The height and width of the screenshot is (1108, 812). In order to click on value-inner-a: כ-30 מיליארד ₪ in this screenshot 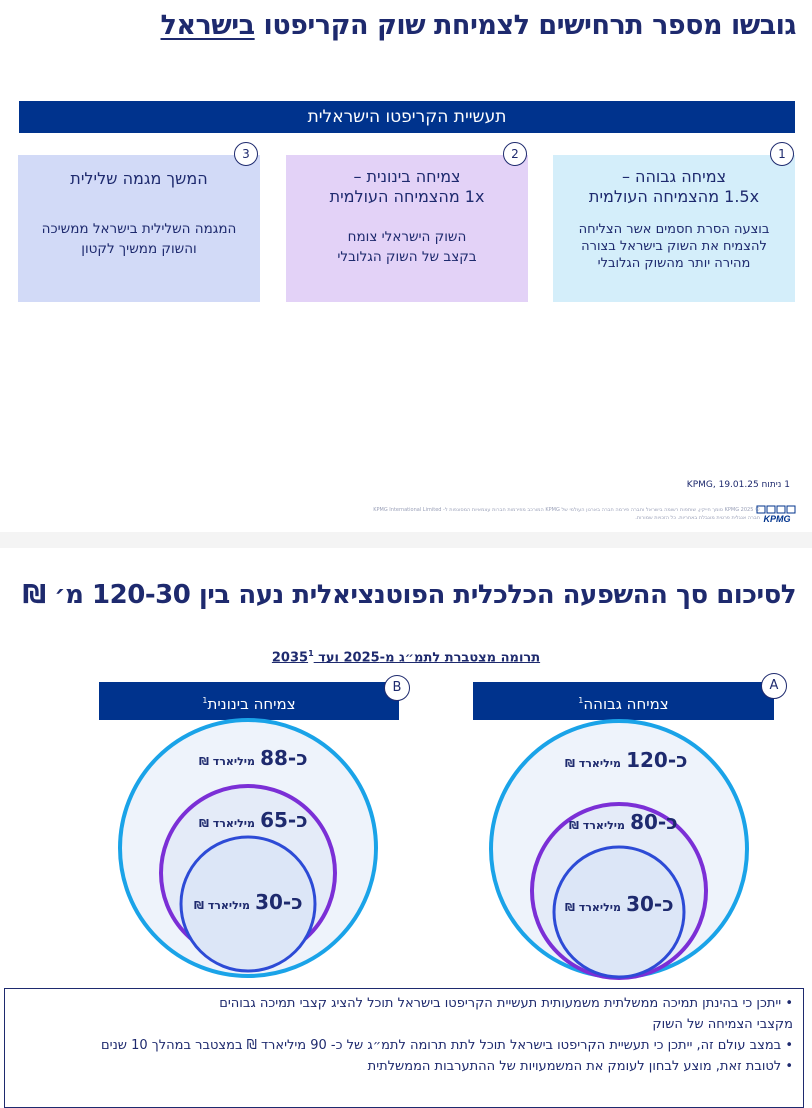, I will do `click(619, 904)`.